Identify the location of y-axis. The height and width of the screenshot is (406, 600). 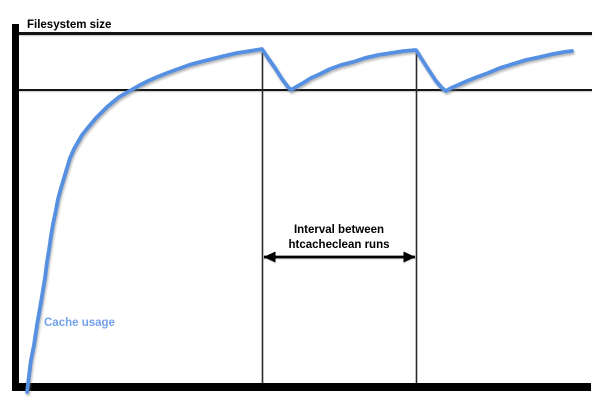
(15, 207).